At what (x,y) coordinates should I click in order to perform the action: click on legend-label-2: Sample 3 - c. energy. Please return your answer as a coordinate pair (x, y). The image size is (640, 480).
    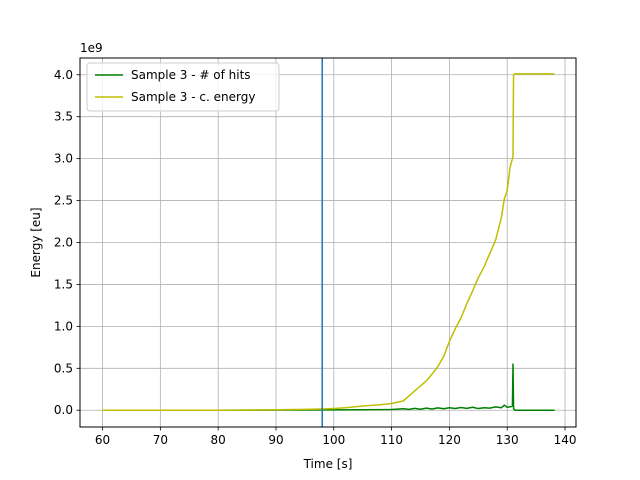
    Looking at the image, I should click on (193, 97).